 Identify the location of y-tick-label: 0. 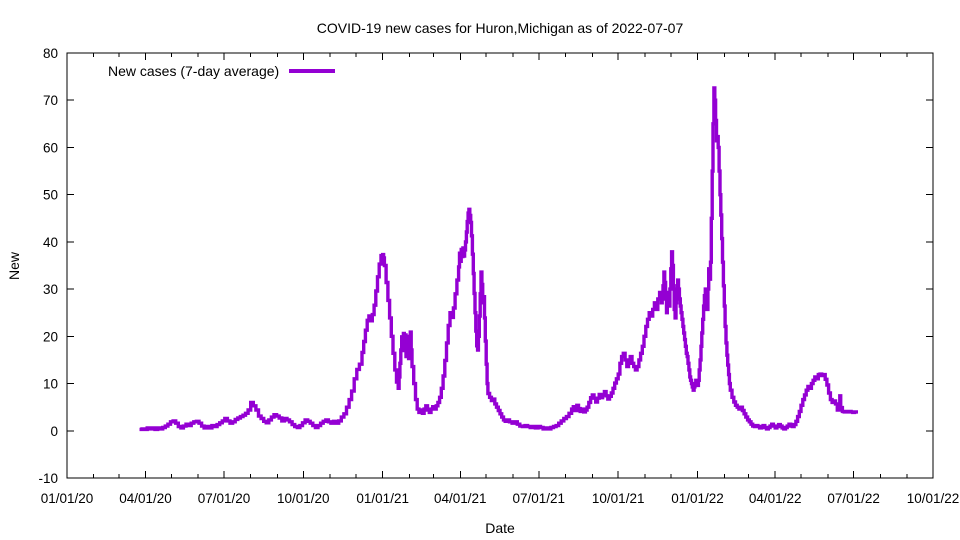
(54, 431).